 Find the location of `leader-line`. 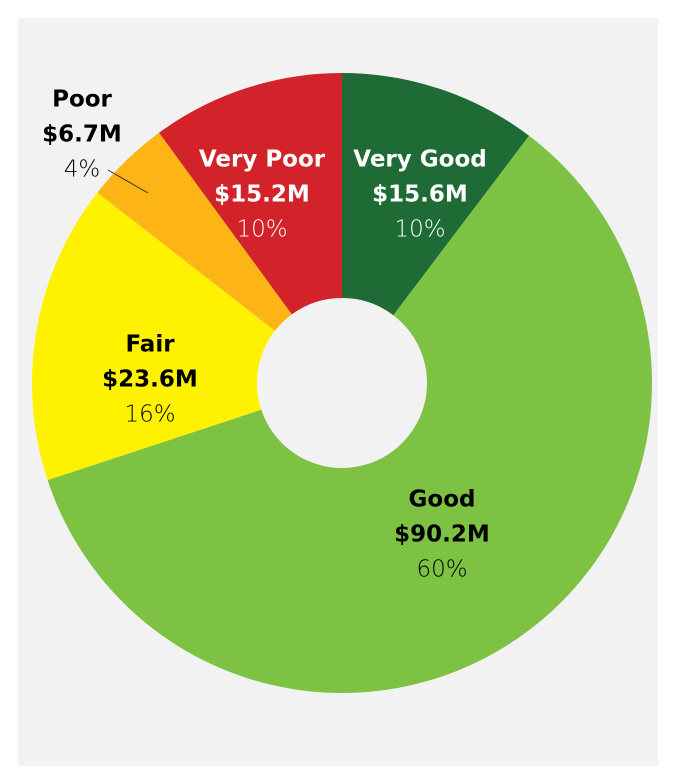

leader-line is located at coordinates (128, 181).